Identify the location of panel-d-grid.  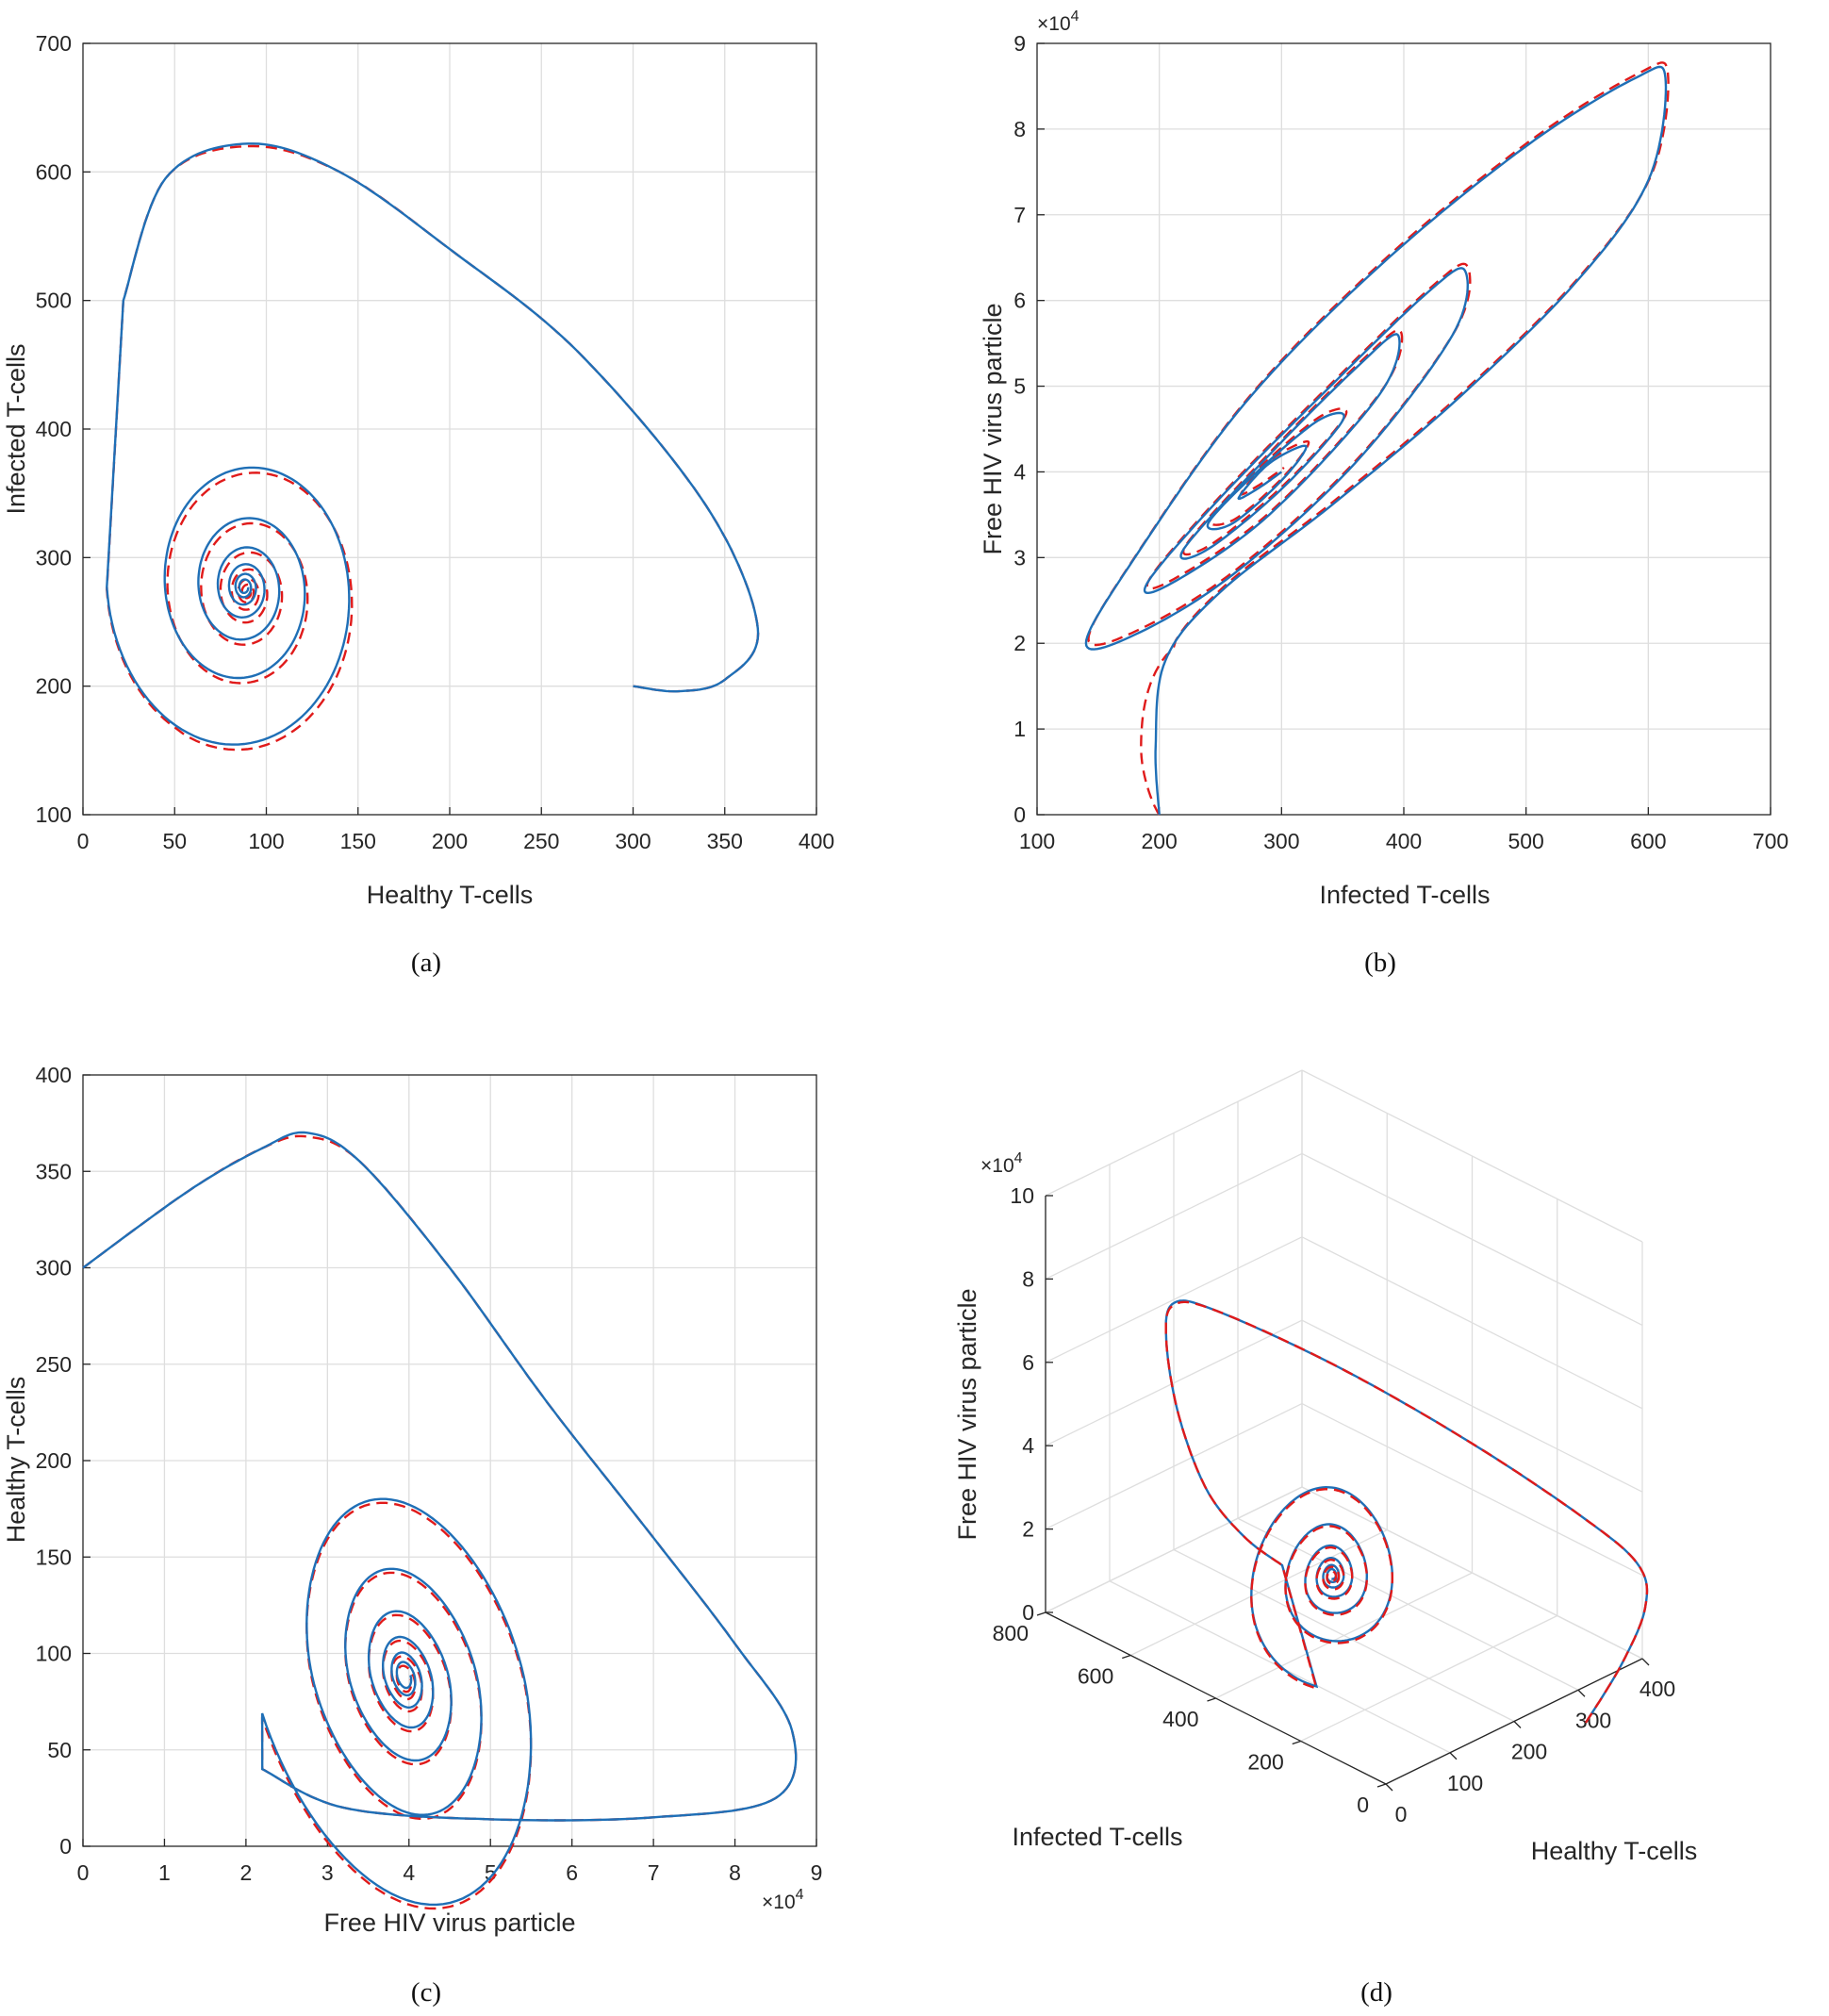
(1344, 1427).